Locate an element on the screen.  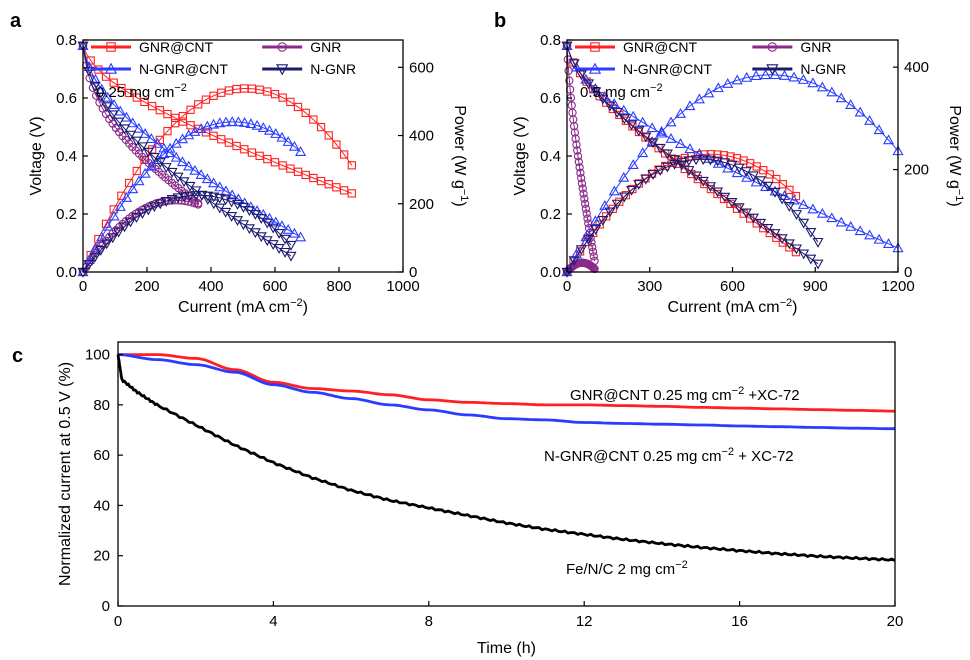
series-GNR@CNT is located at coordinates (681, 159).